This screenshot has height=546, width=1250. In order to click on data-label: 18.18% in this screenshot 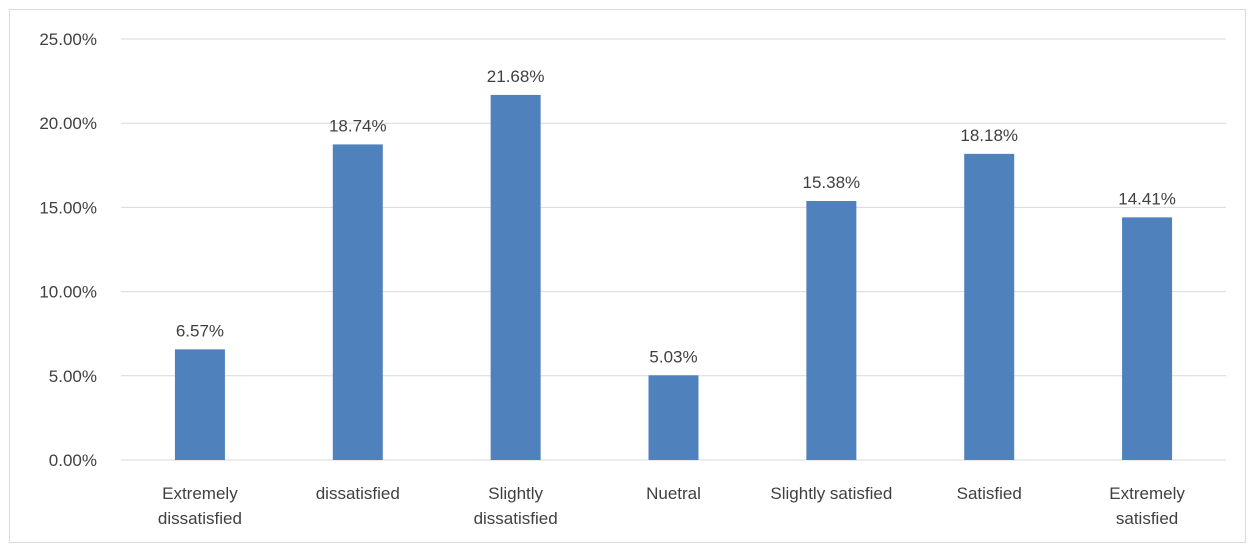, I will do `click(989, 135)`.